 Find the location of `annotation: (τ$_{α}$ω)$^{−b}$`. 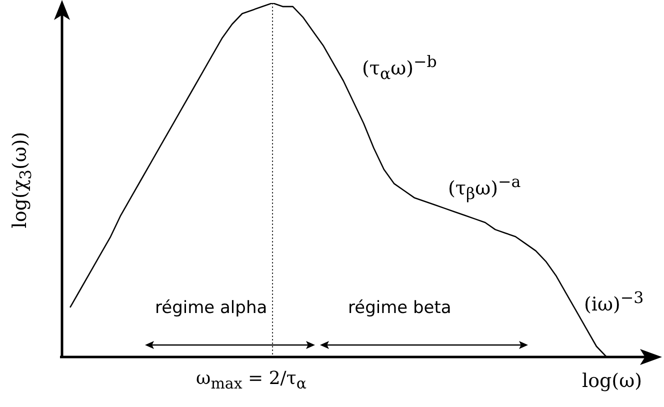

annotation: (τ$_{α}$ω)$^{−b}$ is located at coordinates (399, 68).